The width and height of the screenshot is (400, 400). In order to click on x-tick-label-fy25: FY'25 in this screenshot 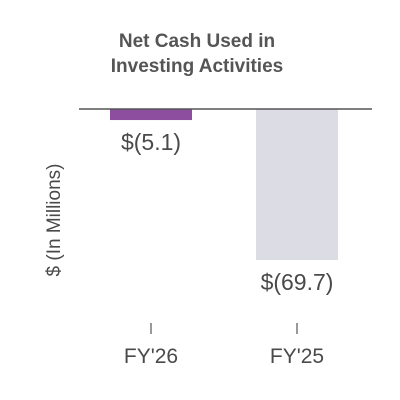, I will do `click(297, 356)`.